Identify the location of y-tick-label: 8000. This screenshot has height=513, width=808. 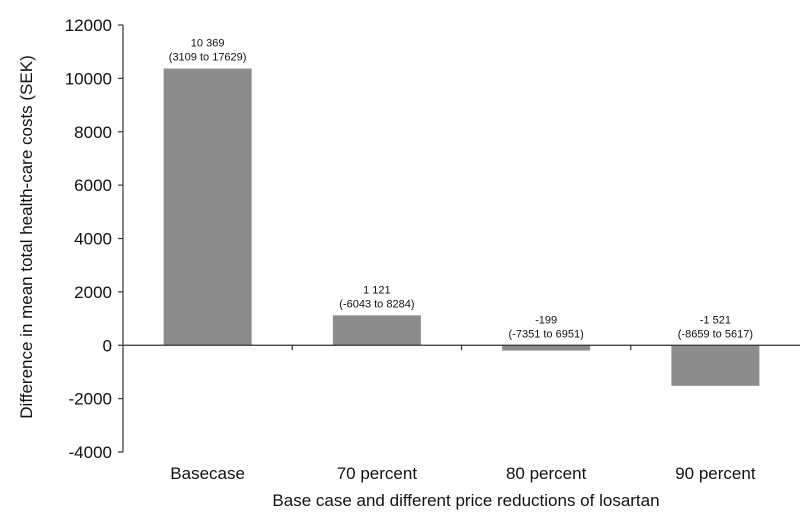
(93, 132).